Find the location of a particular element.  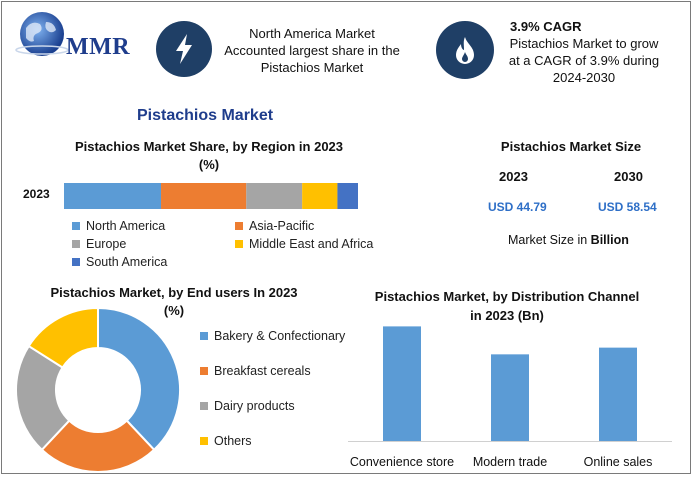

legend-asia-pacific: Asia-Pacific is located at coordinates (274, 226).